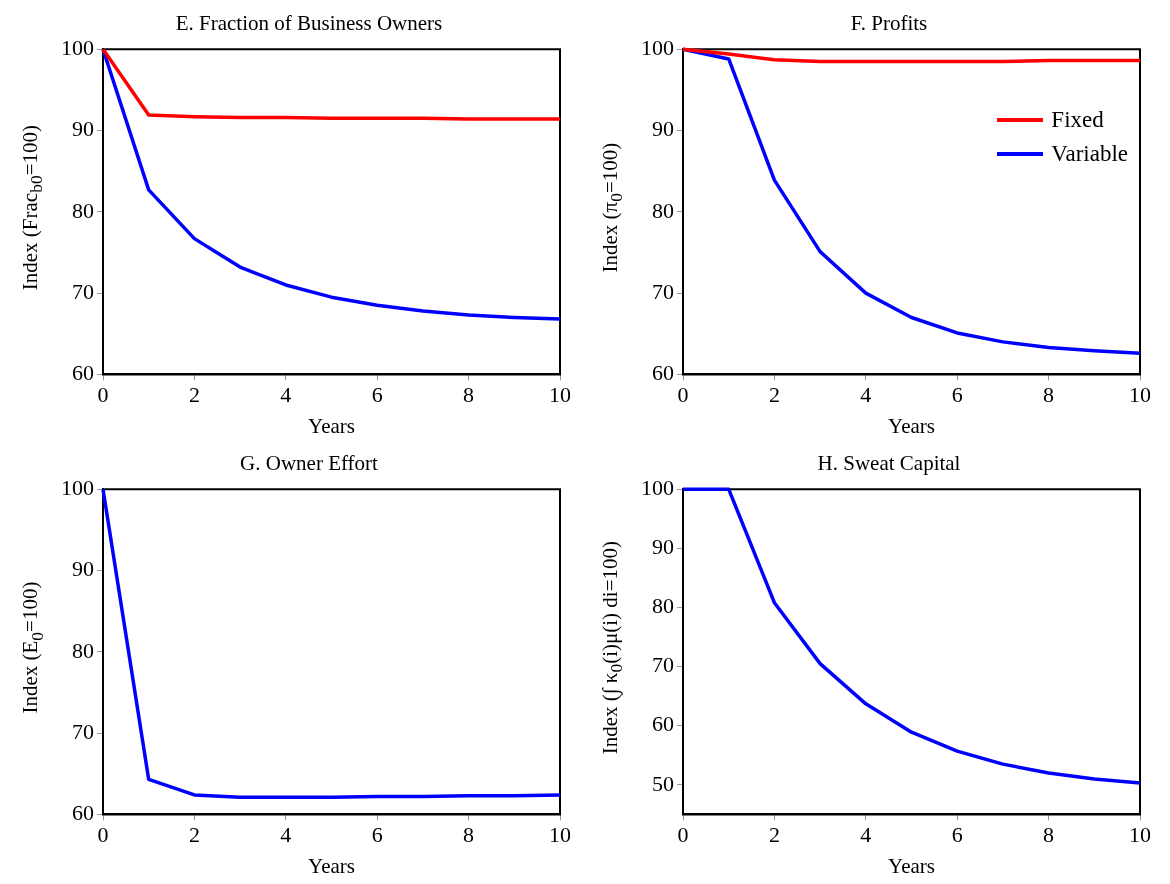  Describe the element at coordinates (1089, 154) in the screenshot. I see `legend-label: Variable` at that location.